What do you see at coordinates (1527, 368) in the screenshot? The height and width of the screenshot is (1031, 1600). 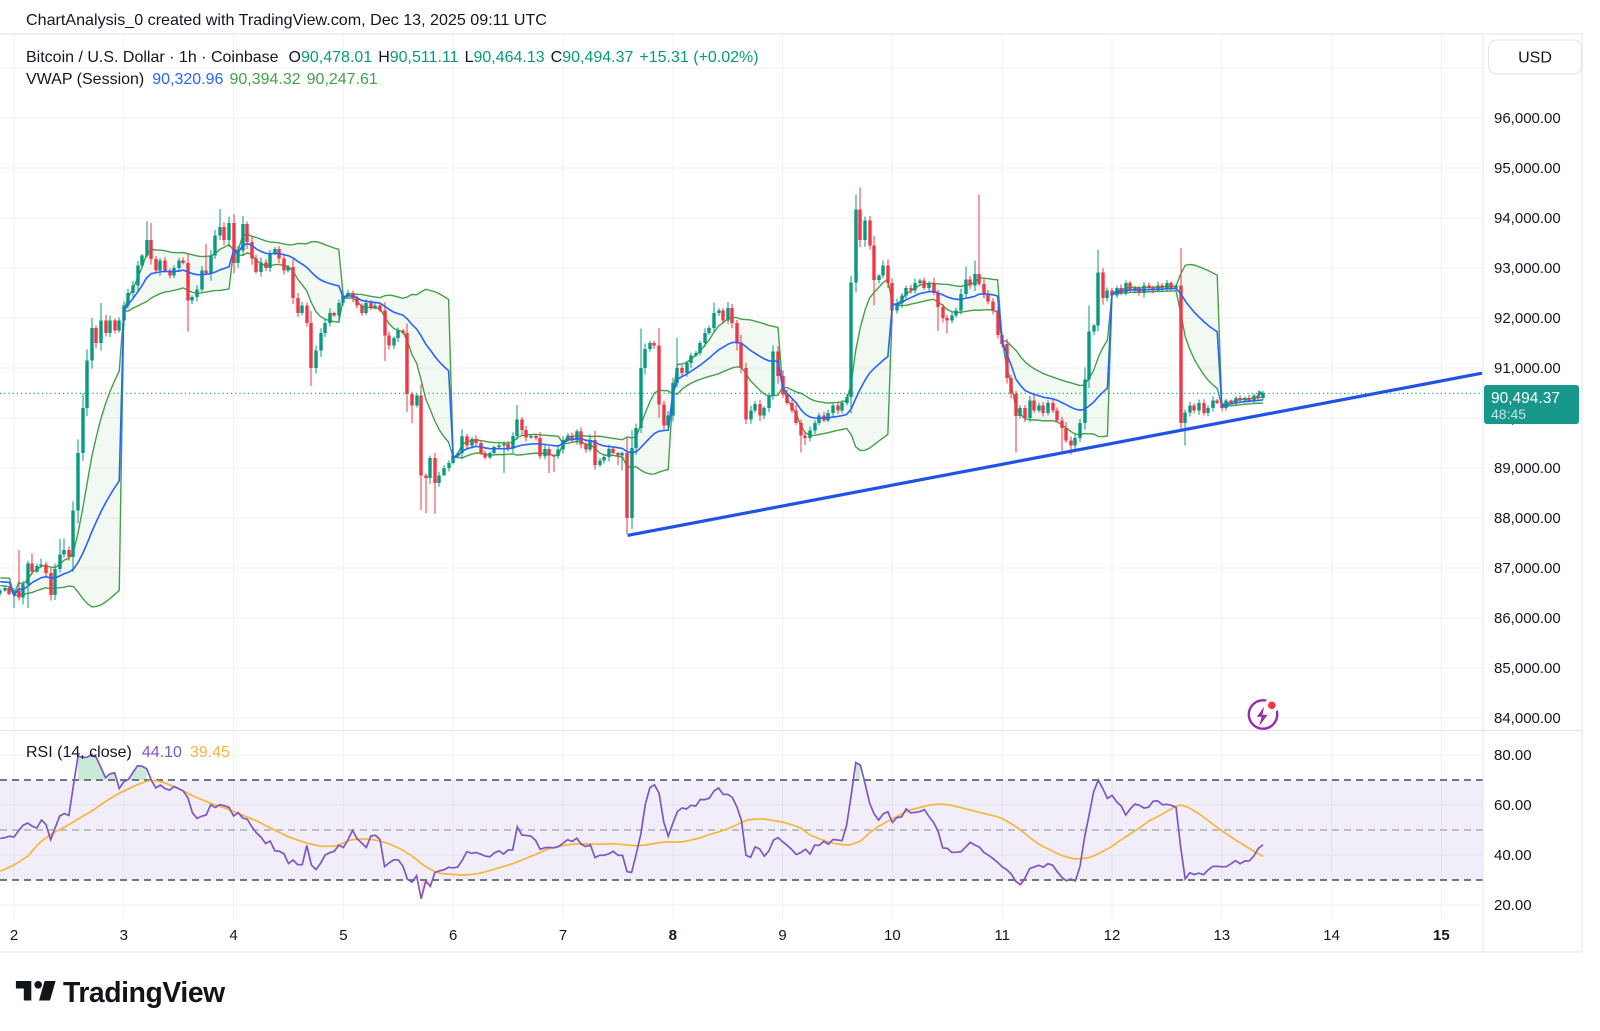 I see `svg-text: 91,000.00` at bounding box center [1527, 368].